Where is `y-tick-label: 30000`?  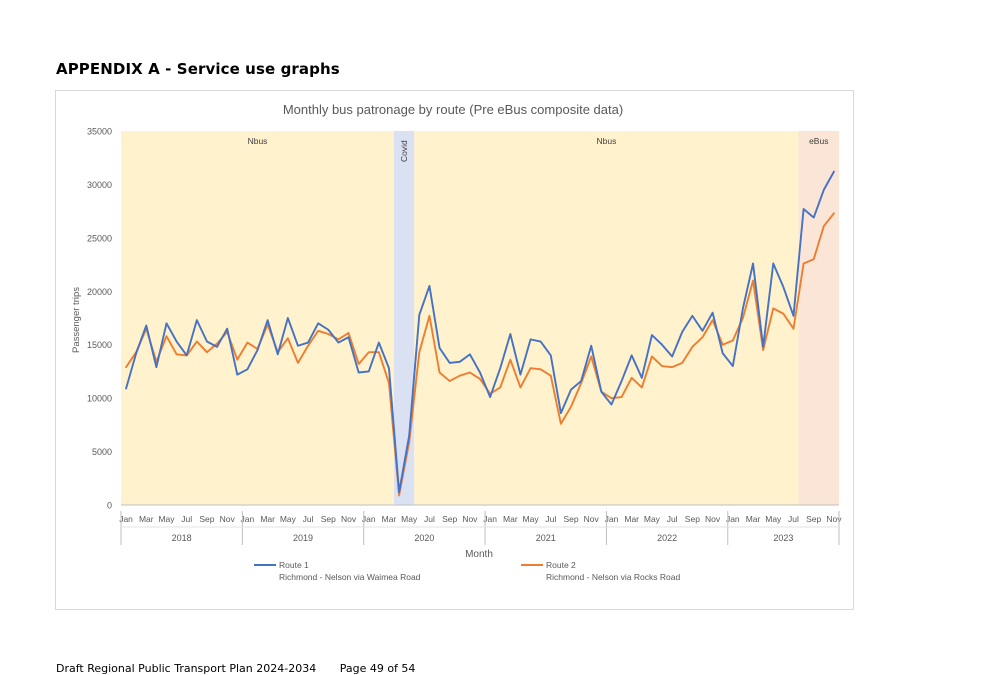
y-tick-label: 30000 is located at coordinates (99, 185).